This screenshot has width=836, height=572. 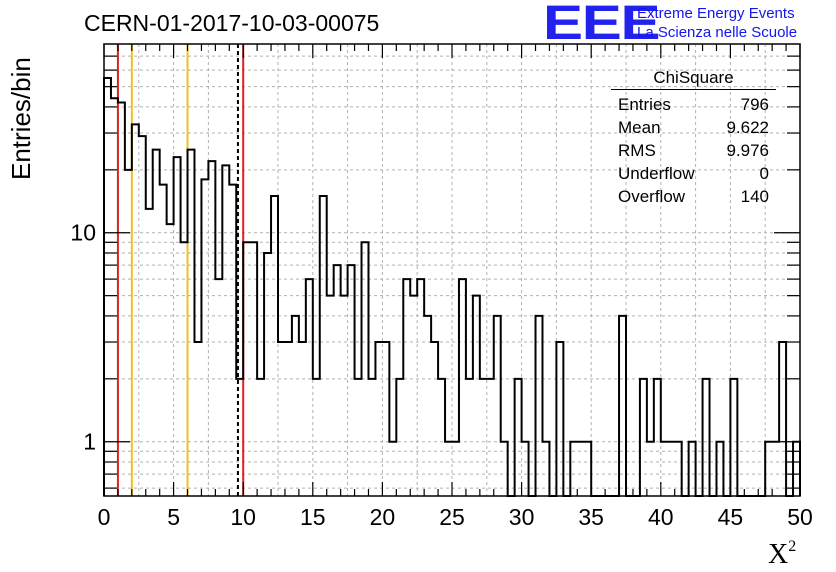 I want to click on stats-value: 140, so click(x=754, y=196).